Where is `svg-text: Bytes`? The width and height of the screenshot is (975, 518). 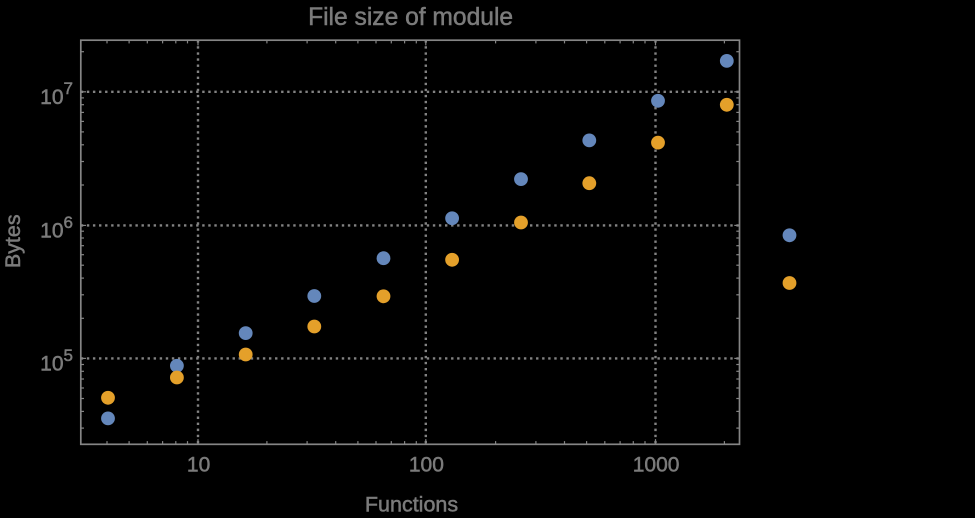
svg-text: Bytes is located at coordinates (13, 241).